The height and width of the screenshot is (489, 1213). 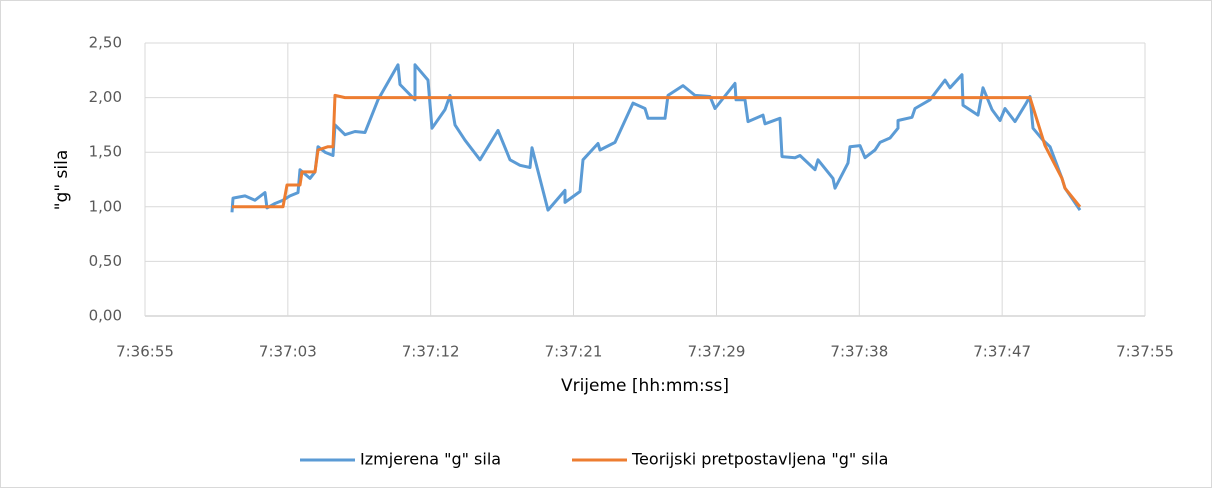 I want to click on y-tick-label: 0,00, so click(x=105, y=316).